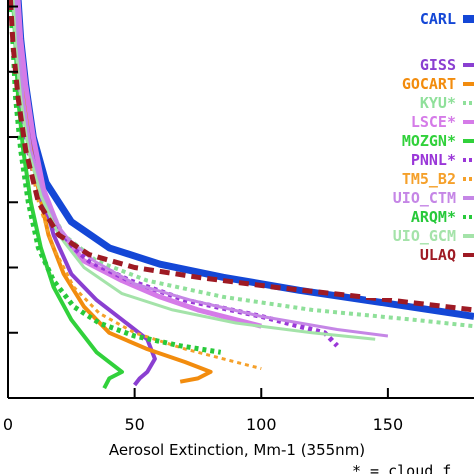 The height and width of the screenshot is (474, 474). Describe the element at coordinates (424, 236) in the screenshot. I see `legend-label-uio-gcm: UIO_GCM` at that location.